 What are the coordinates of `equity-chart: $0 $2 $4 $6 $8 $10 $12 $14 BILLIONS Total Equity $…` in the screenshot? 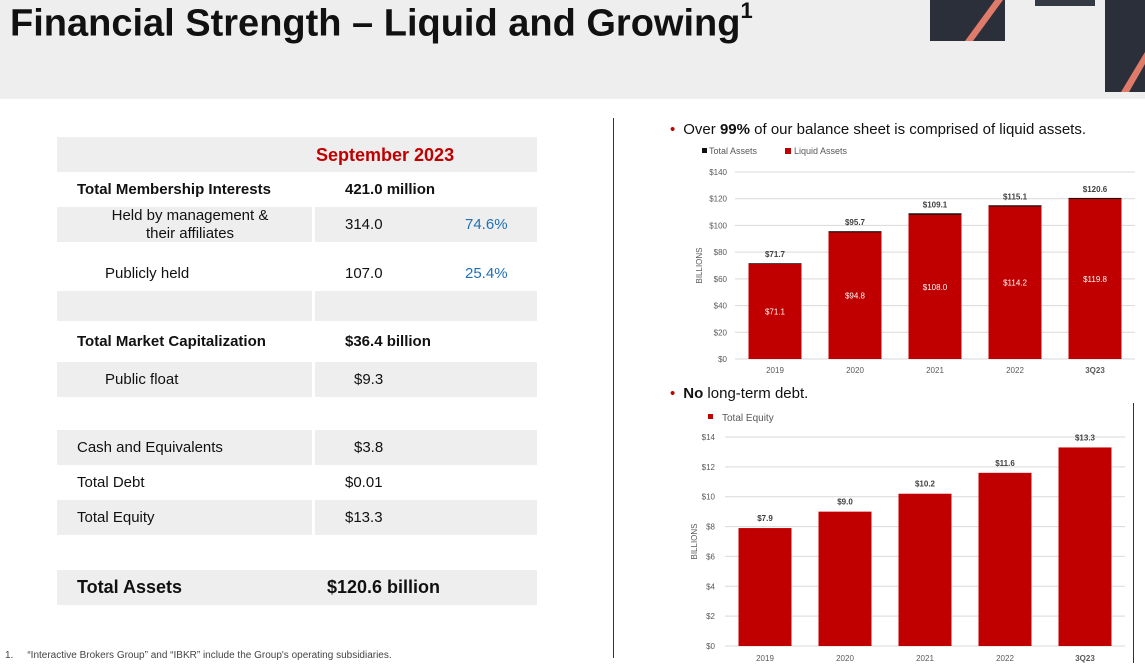 It's located at (907, 538).